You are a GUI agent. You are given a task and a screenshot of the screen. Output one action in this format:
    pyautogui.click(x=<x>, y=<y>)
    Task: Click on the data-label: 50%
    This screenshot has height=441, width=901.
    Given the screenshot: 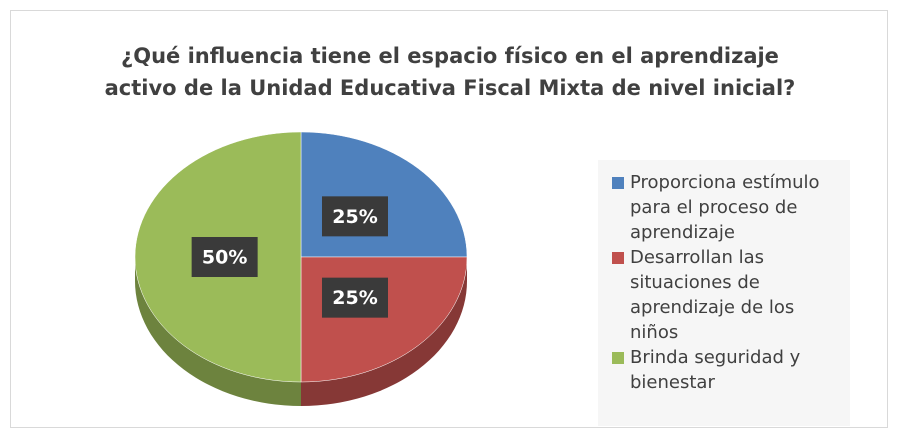 What is the action you would take?
    pyautogui.click(x=224, y=258)
    